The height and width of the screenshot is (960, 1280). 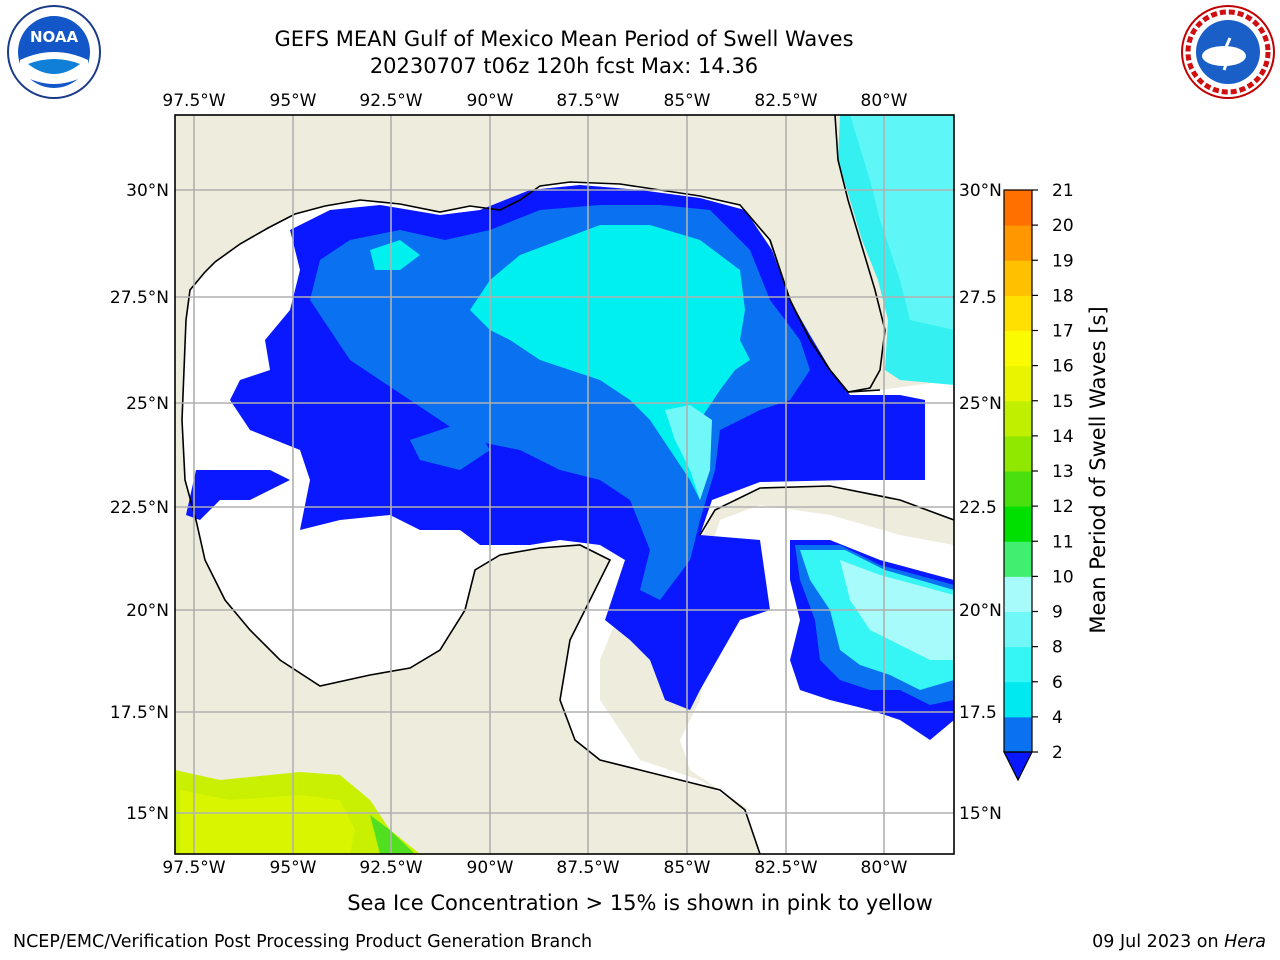 What do you see at coordinates (147, 404) in the screenshot?
I see `lat-label-left: 25°N` at bounding box center [147, 404].